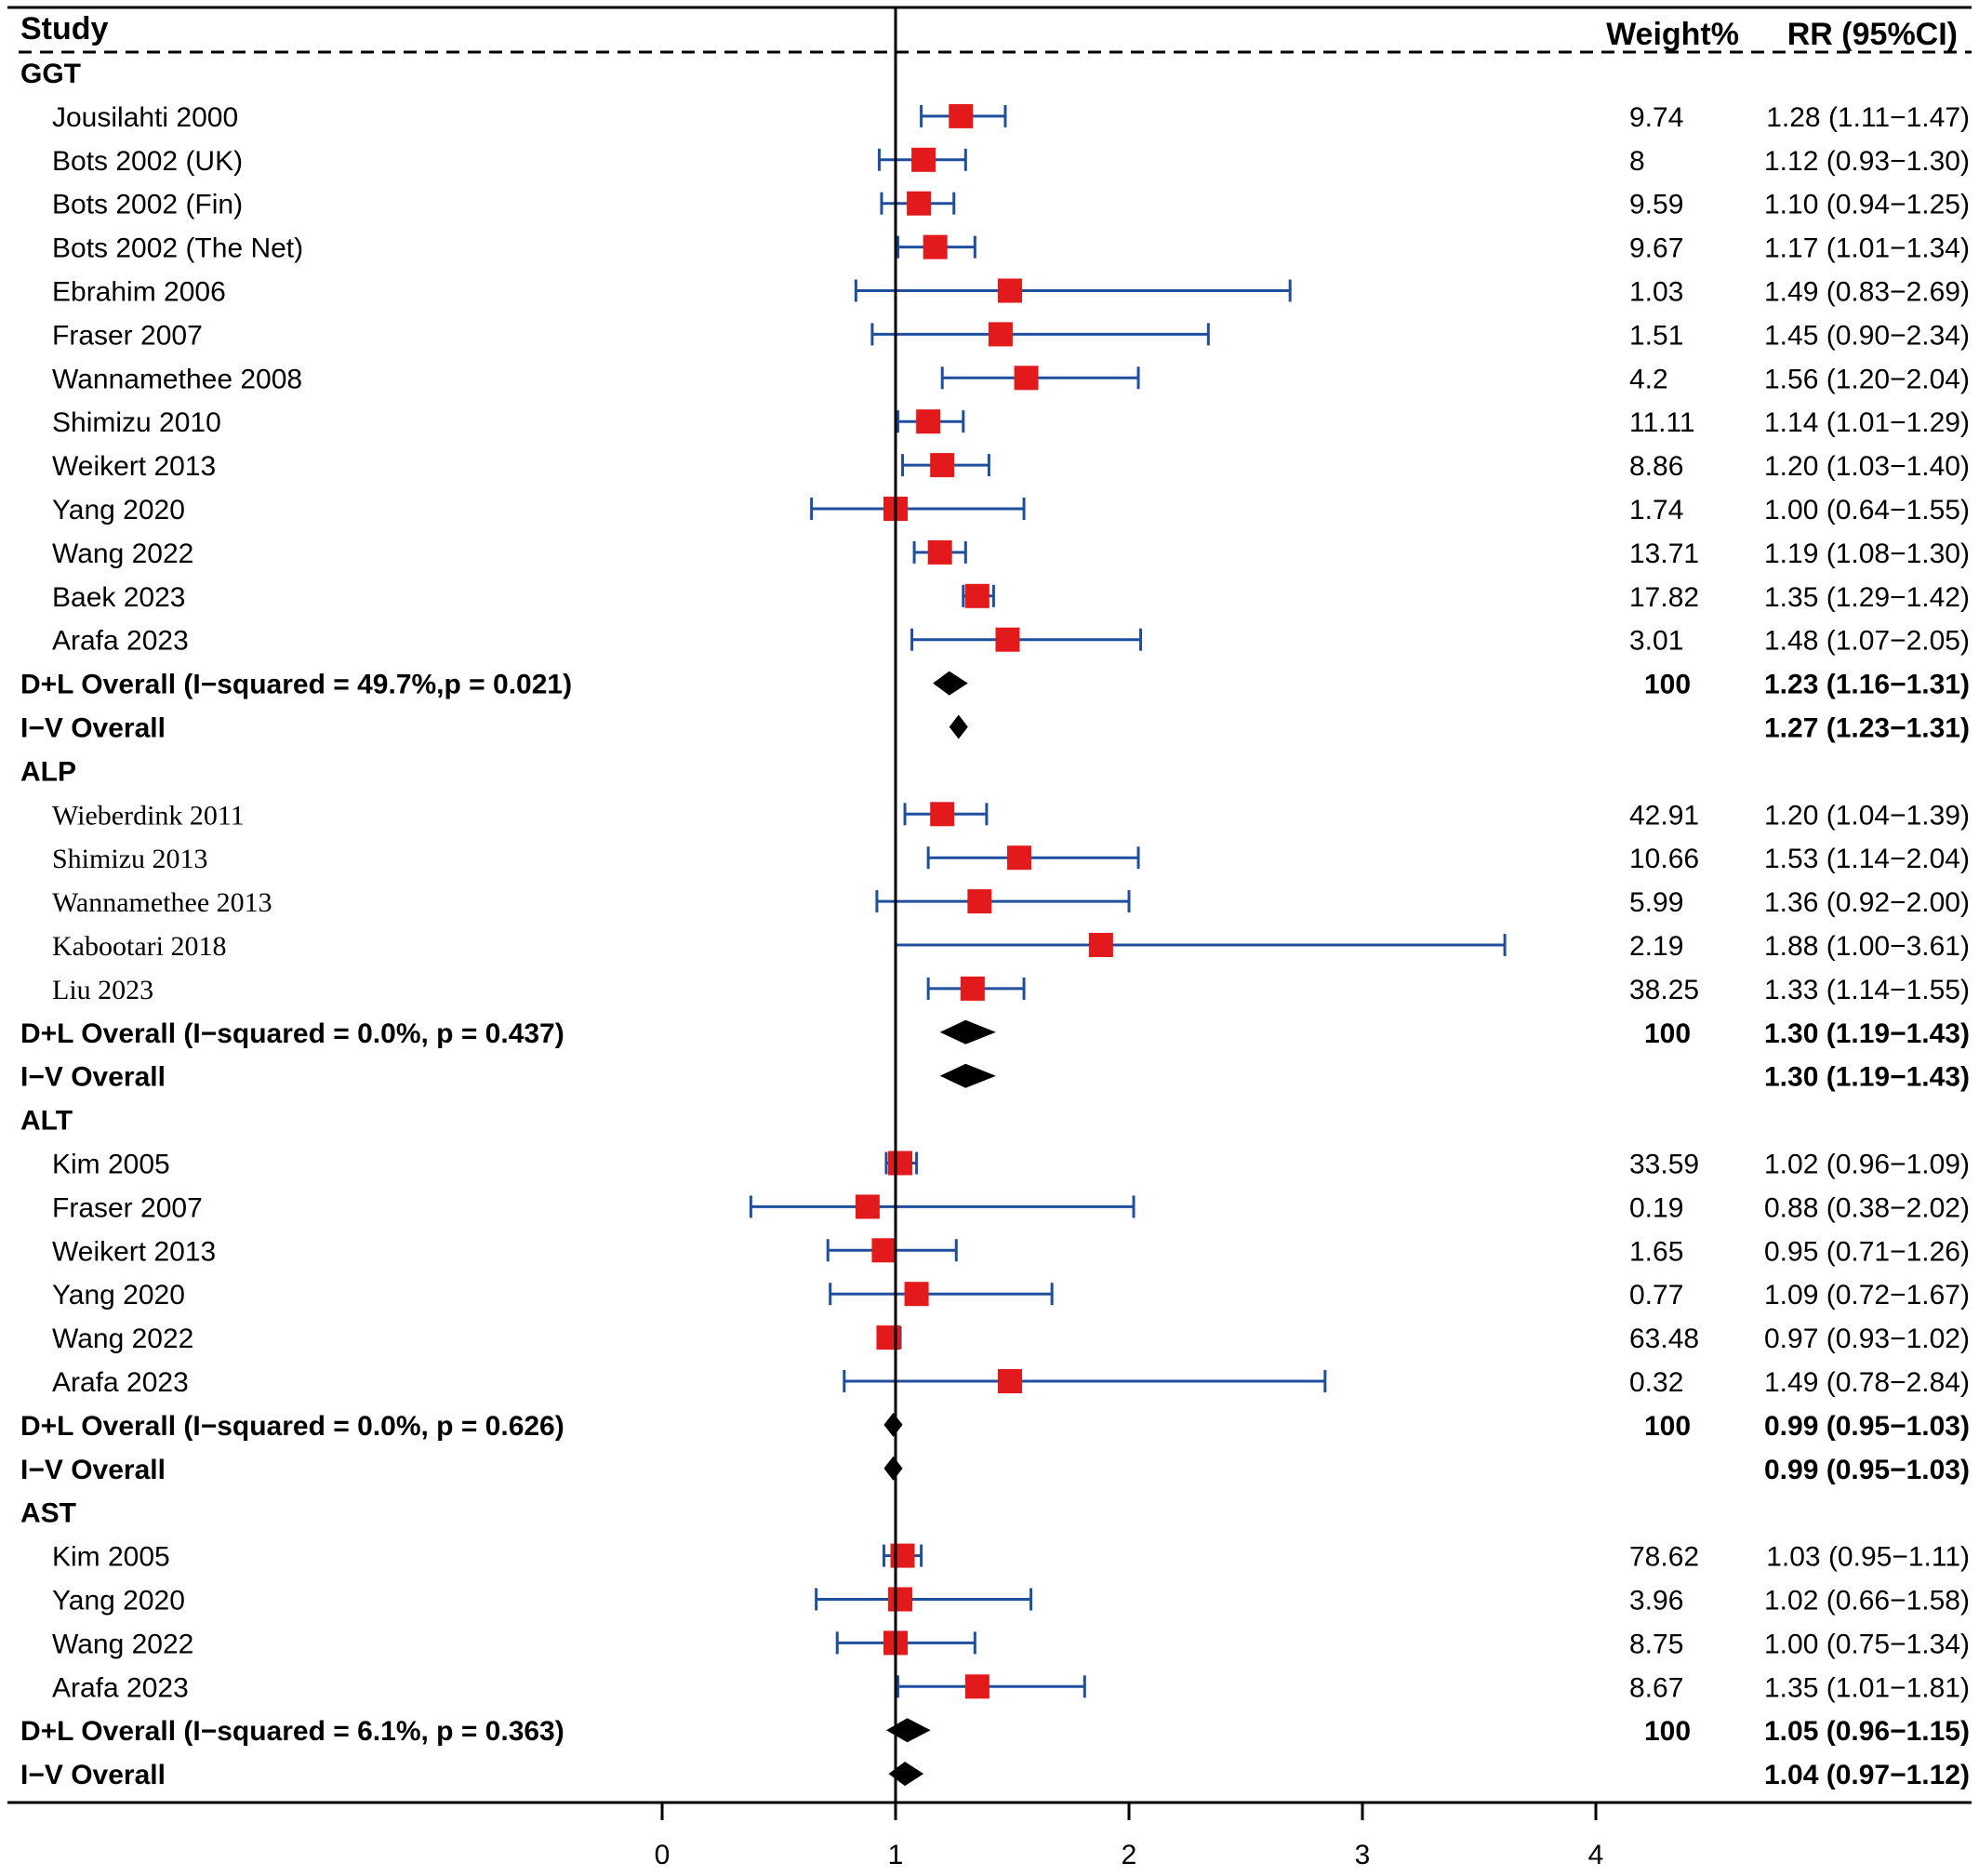  What do you see at coordinates (1867, 1165) in the screenshot?
I see `rr-value: 1.02 (0.96−1.09)` at bounding box center [1867, 1165].